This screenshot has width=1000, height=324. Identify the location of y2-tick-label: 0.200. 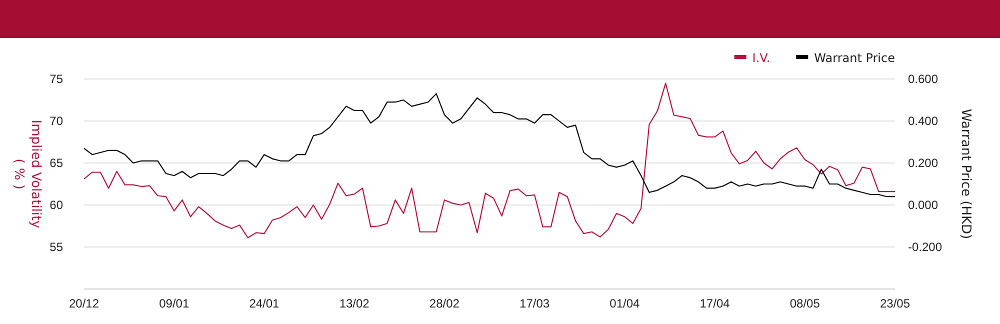
(923, 163).